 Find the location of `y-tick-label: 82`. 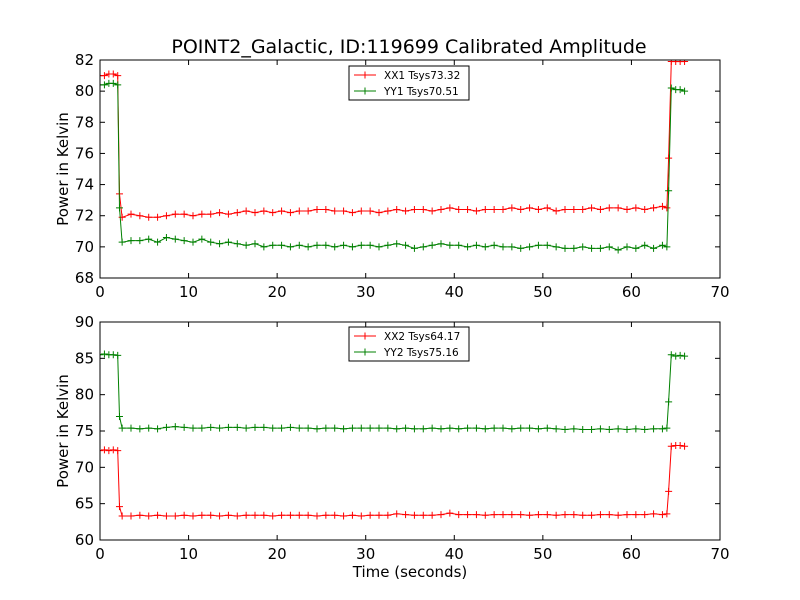

y-tick-label: 82 is located at coordinates (84, 60).